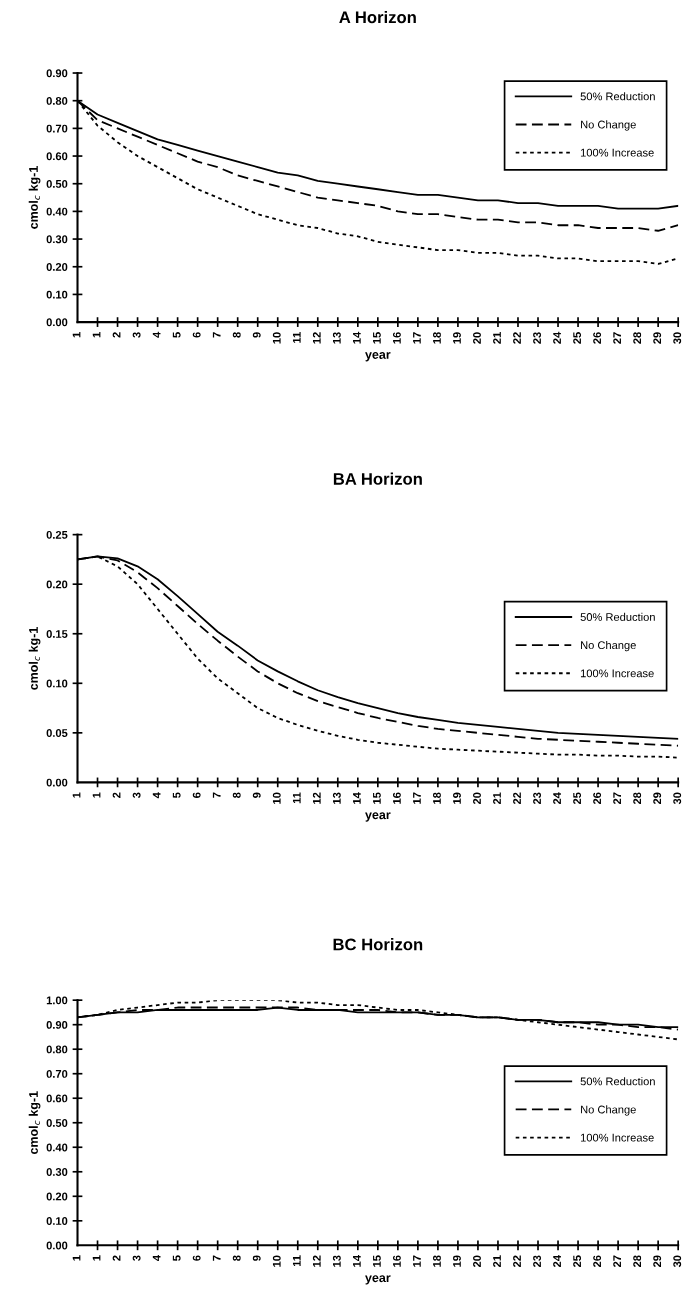 The image size is (692, 1304). I want to click on chart-title: A Horizon, so click(377, 17).